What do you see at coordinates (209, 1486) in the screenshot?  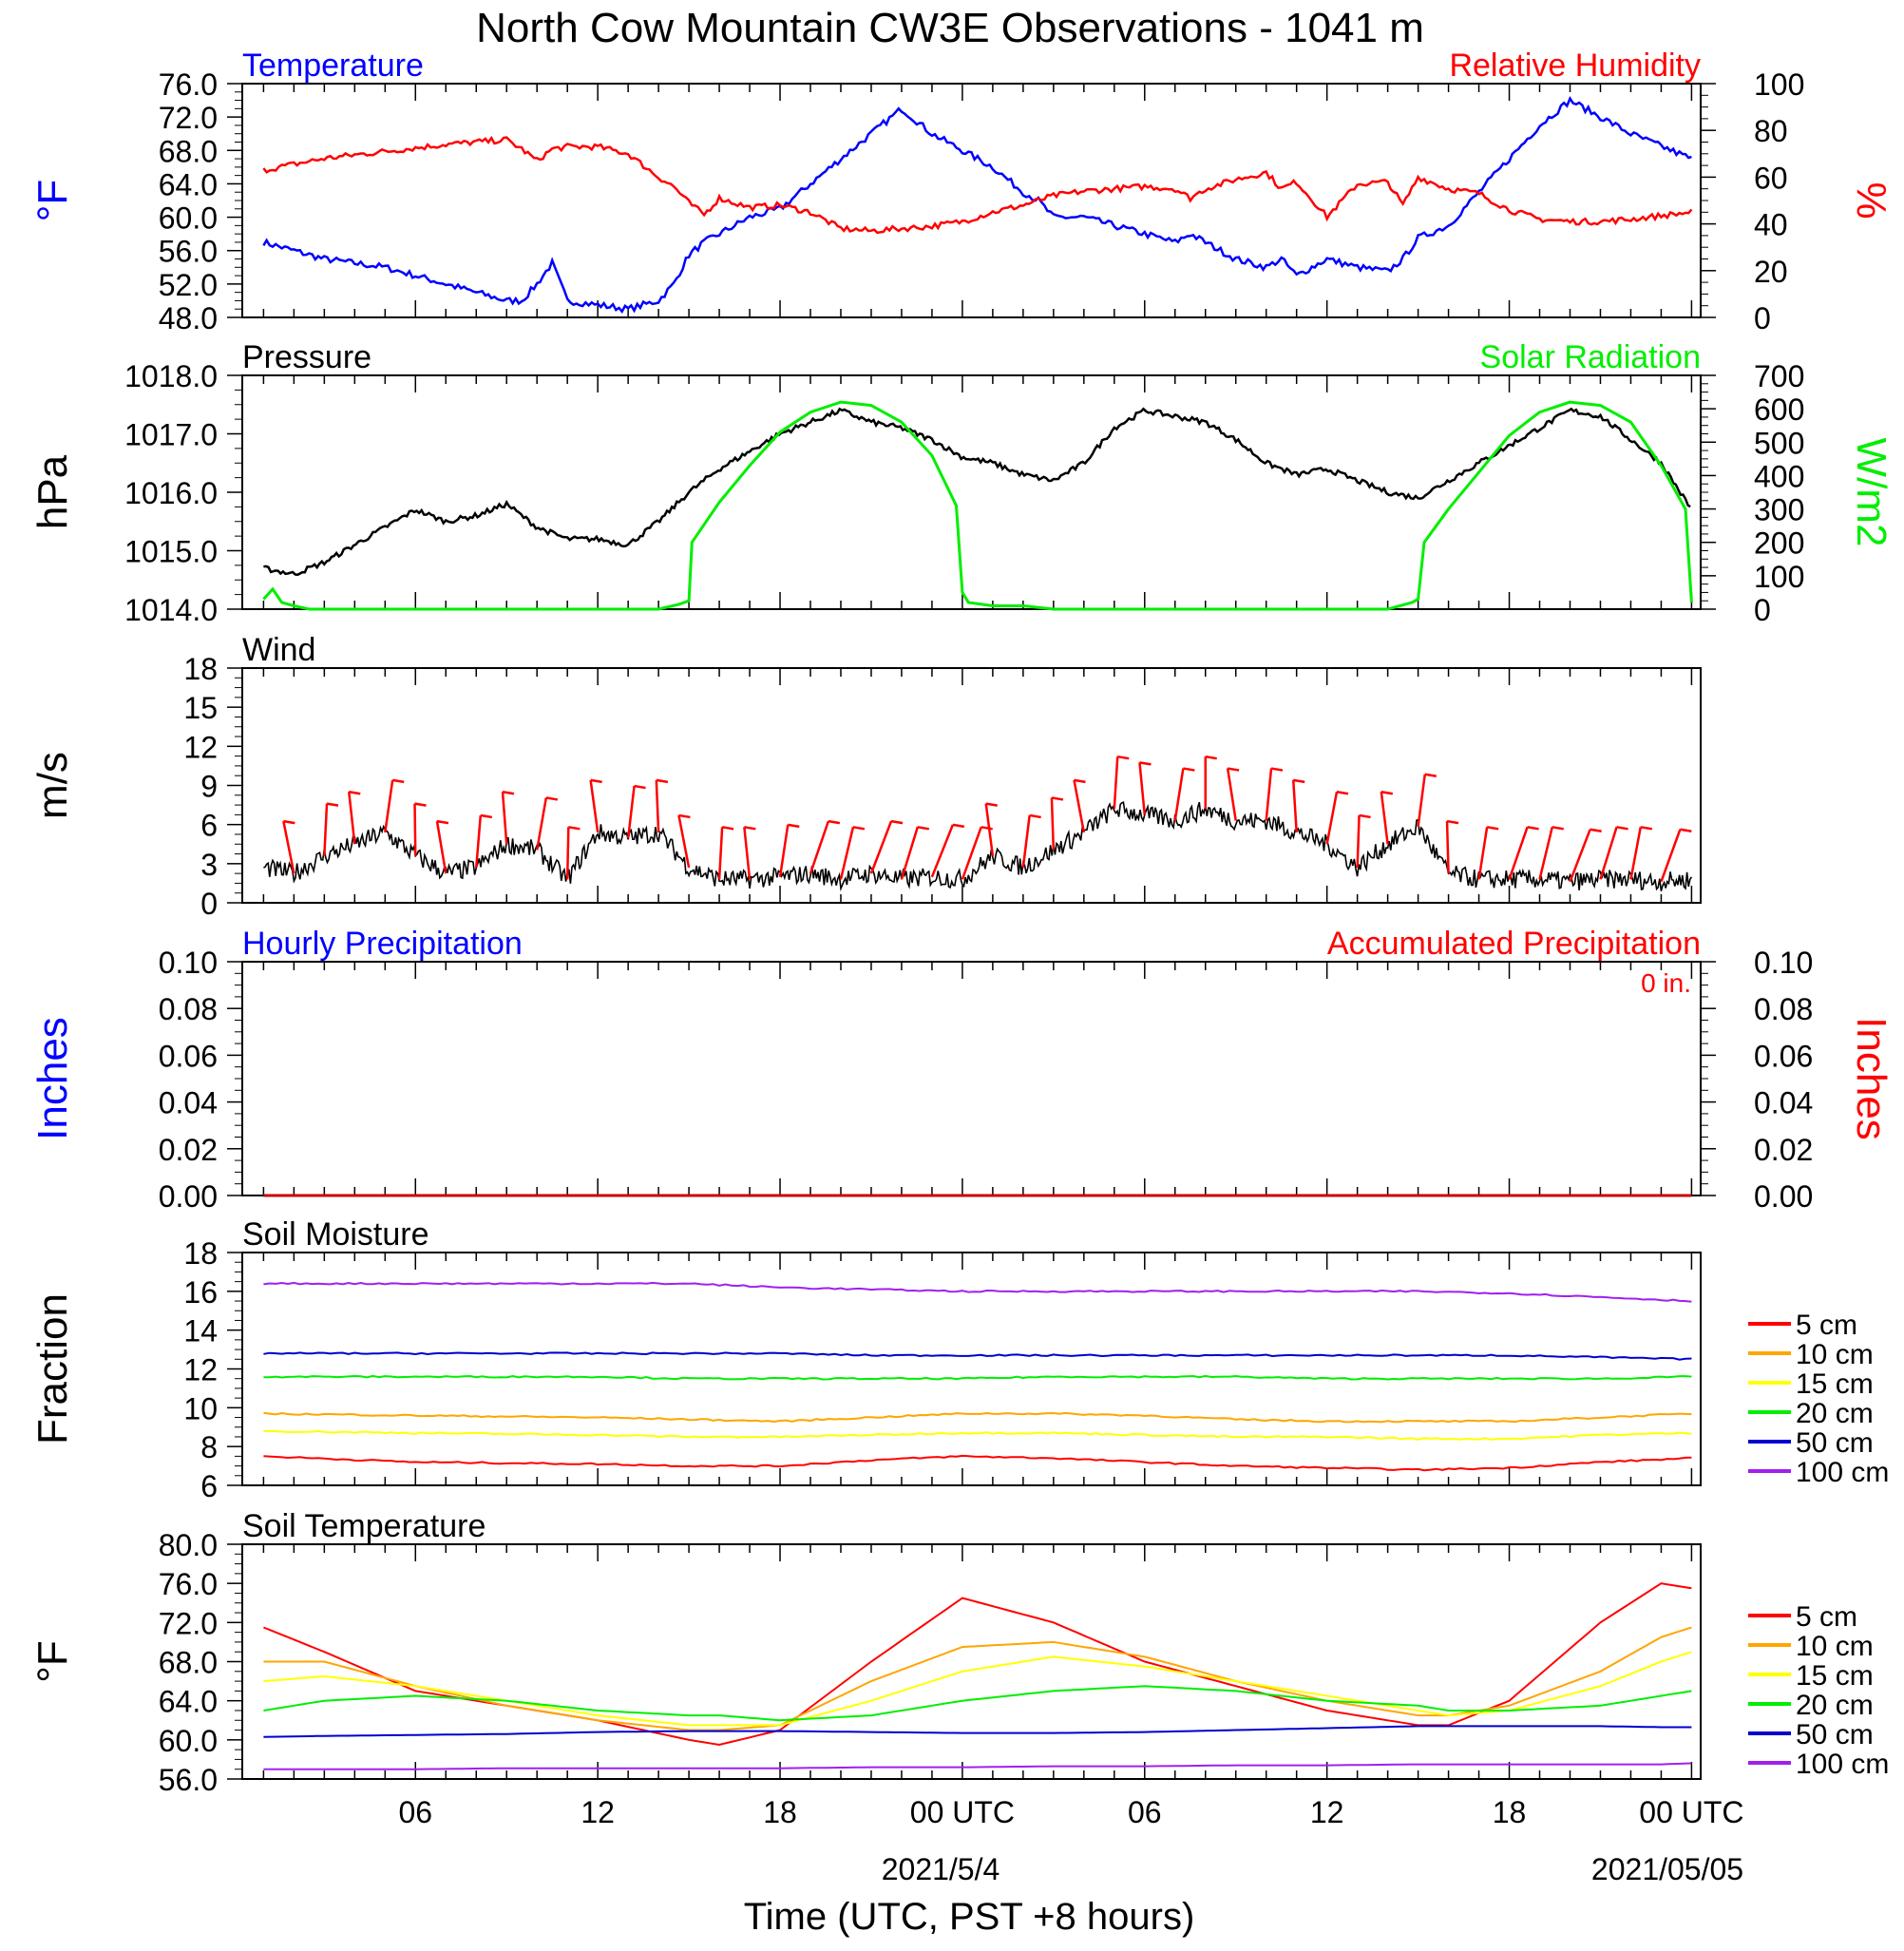 I see `soil-moisture-ytick-label-left: 6` at bounding box center [209, 1486].